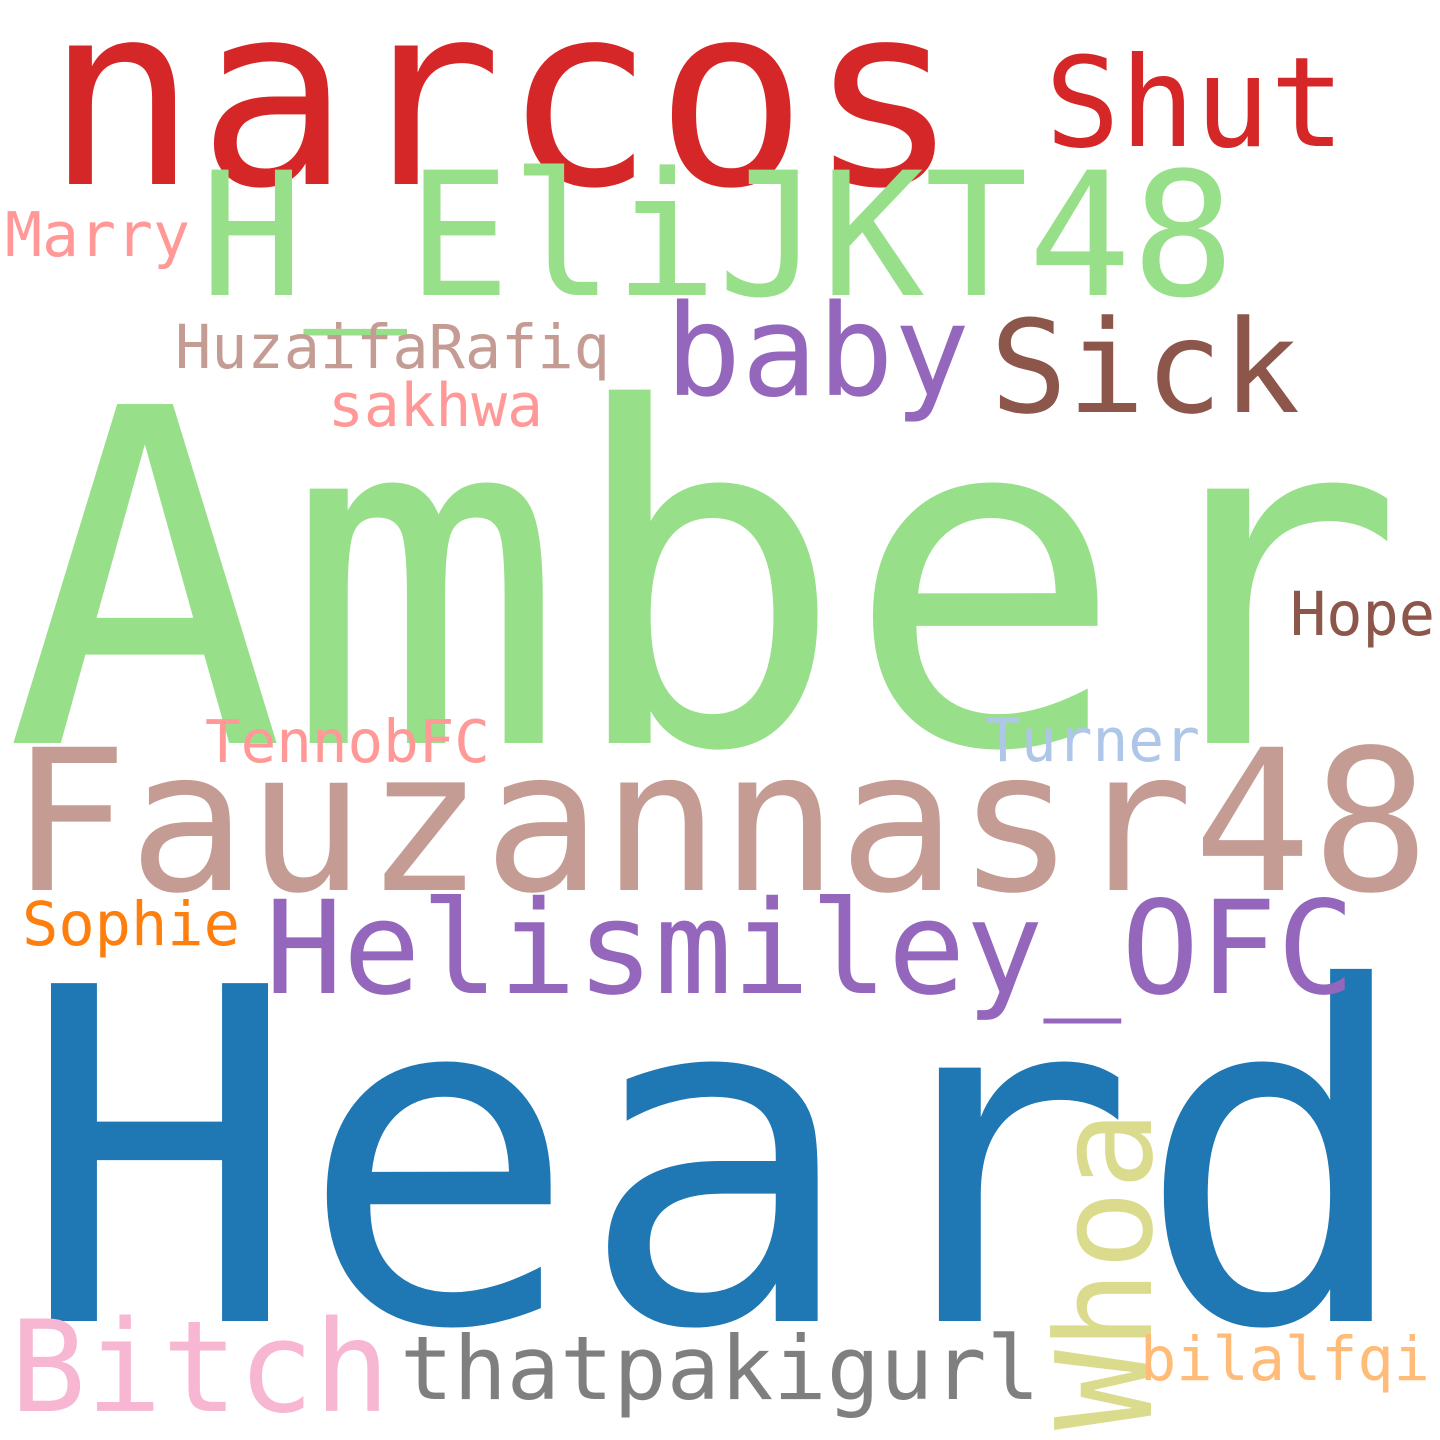 The height and width of the screenshot is (1440, 1440). Describe the element at coordinates (347, 741) in the screenshot. I see `word-tennobfc: TennobFC` at that location.